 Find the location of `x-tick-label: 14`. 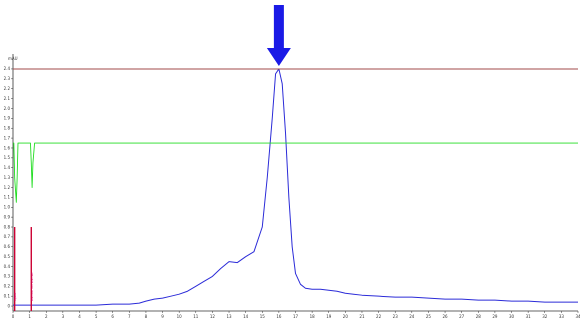

x-tick-label: 14 is located at coordinates (246, 316).